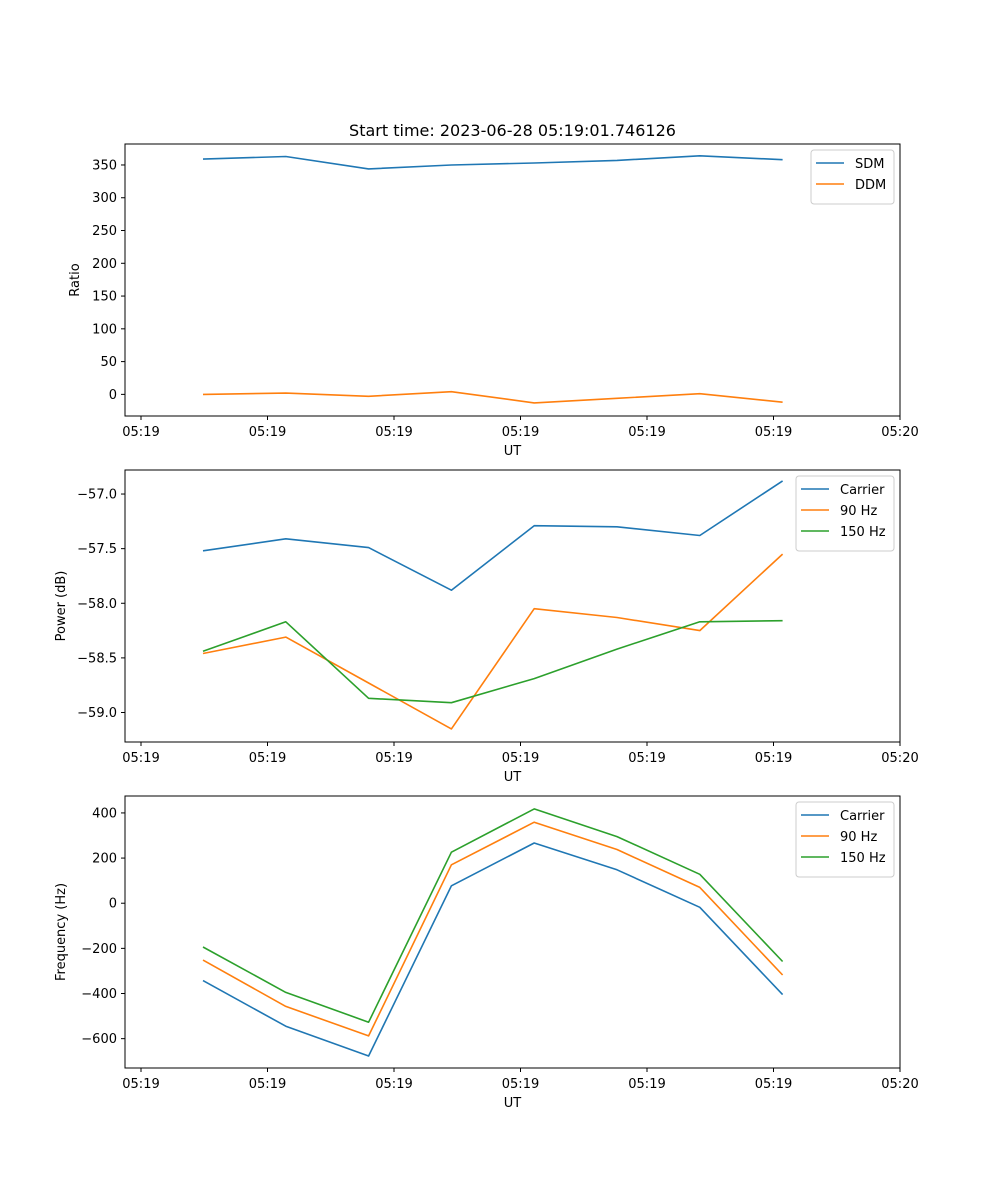 This screenshot has width=1000, height=1200. What do you see at coordinates (97, 604) in the screenshot?
I see `y-tick-label: −58.0` at bounding box center [97, 604].